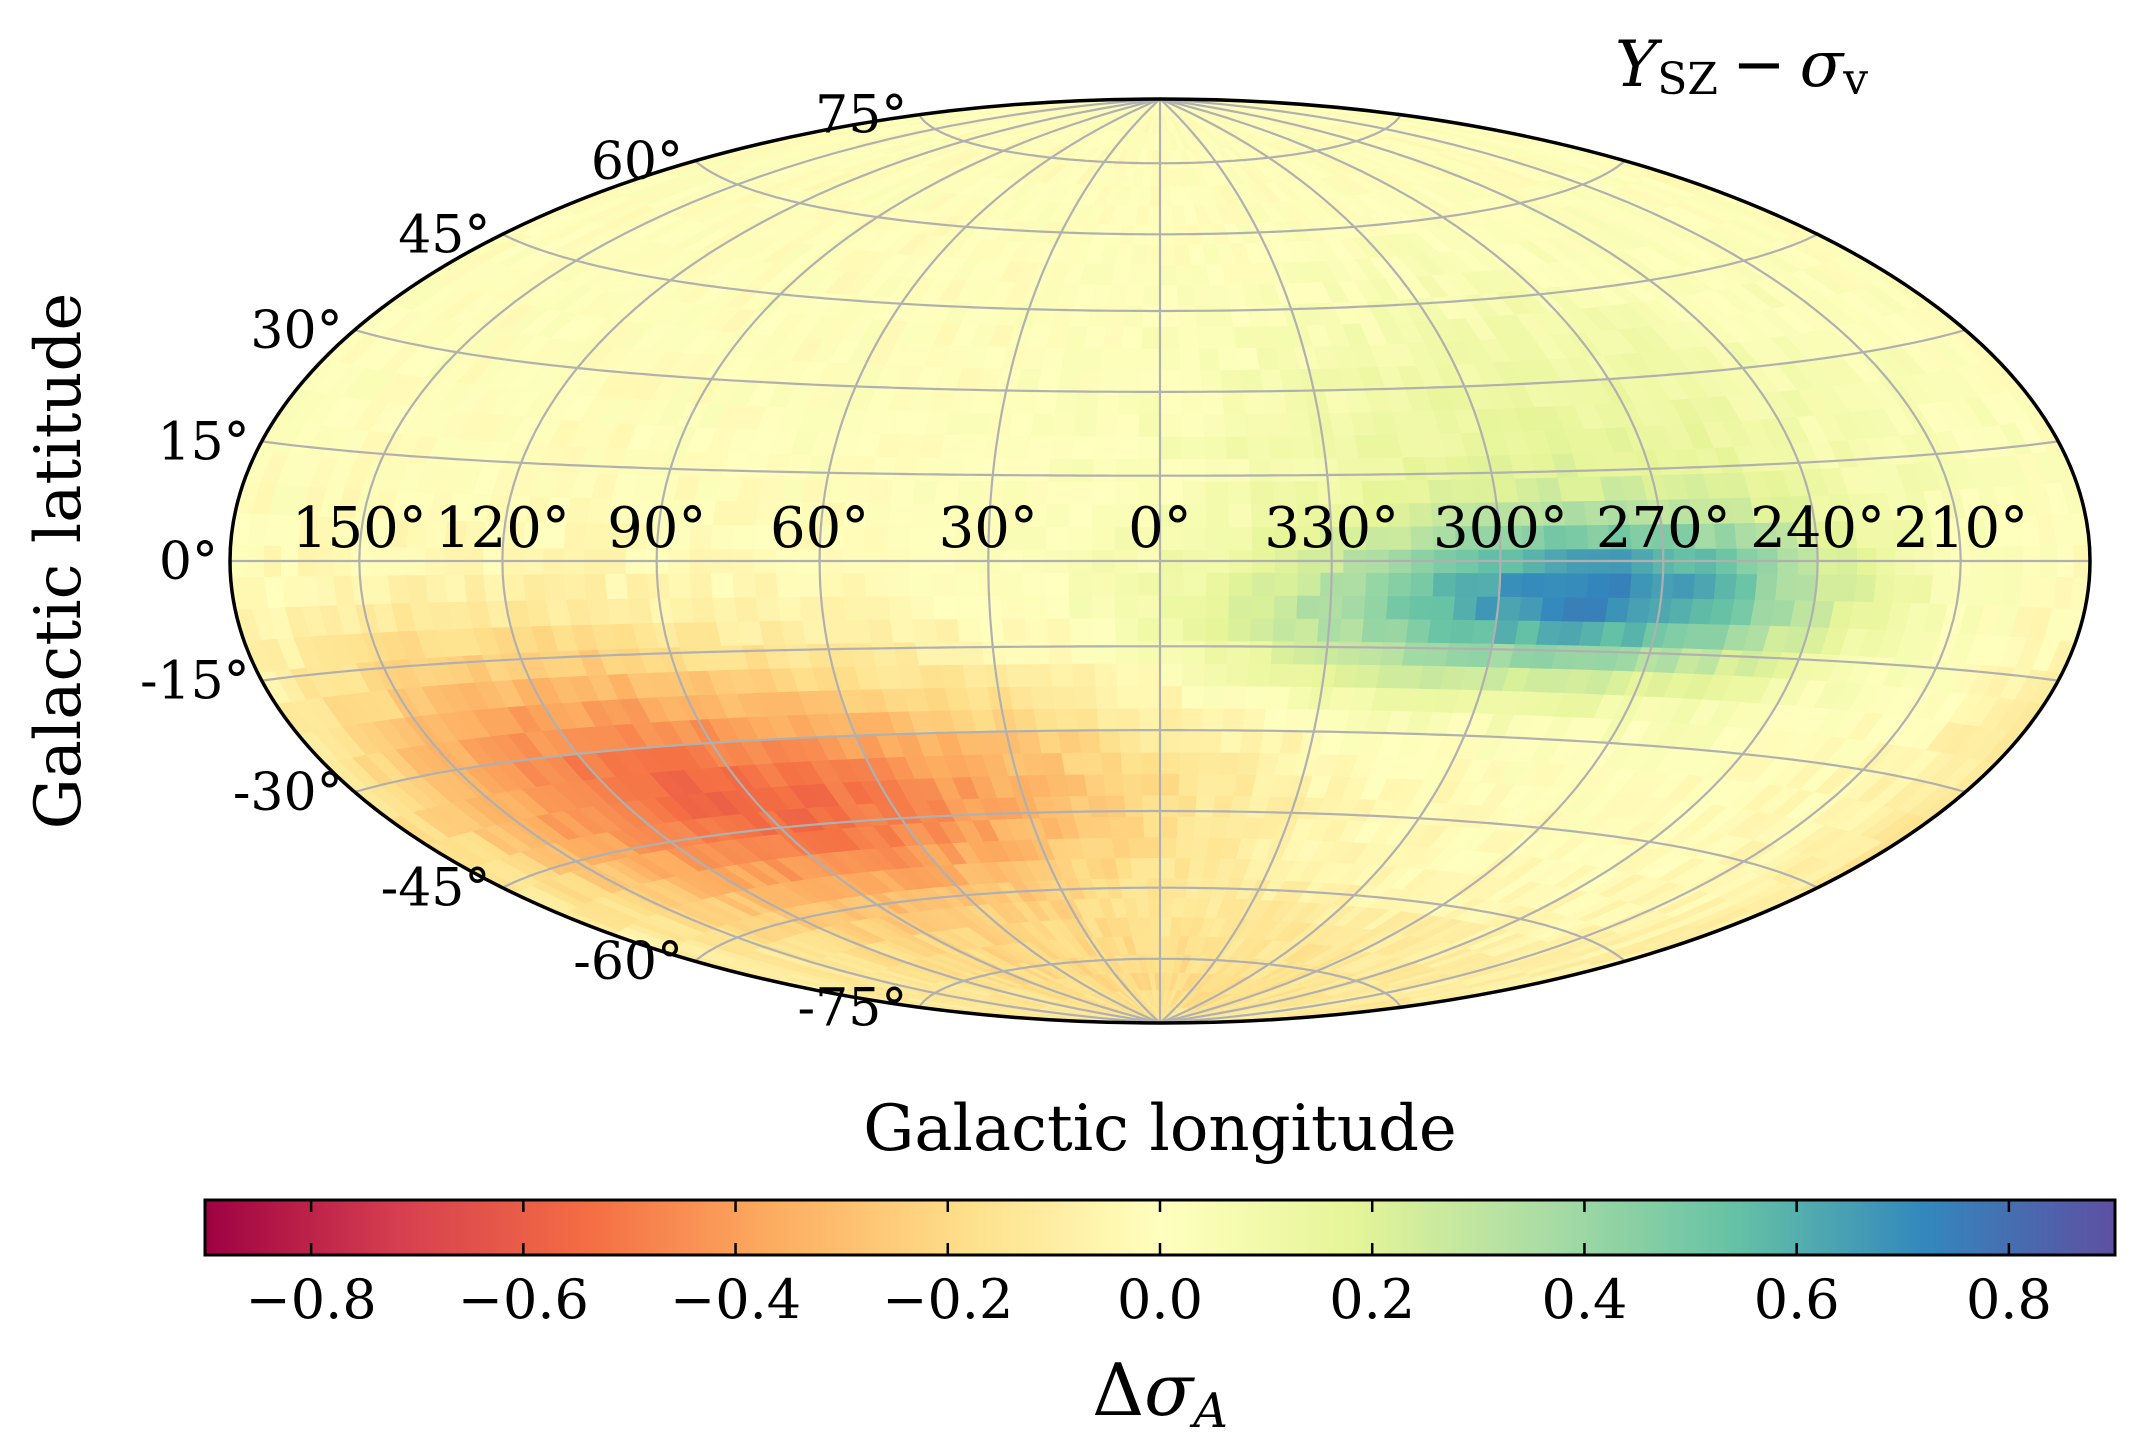  Describe the element at coordinates (1960, 528) in the screenshot. I see `longitude-tick-label: 210°` at that location.